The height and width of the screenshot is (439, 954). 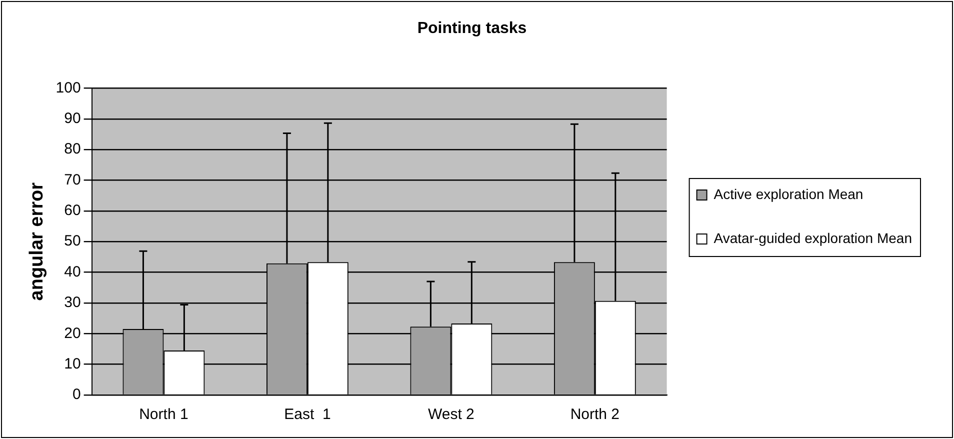 What do you see at coordinates (72, 333) in the screenshot?
I see `y-tick-label: 20` at bounding box center [72, 333].